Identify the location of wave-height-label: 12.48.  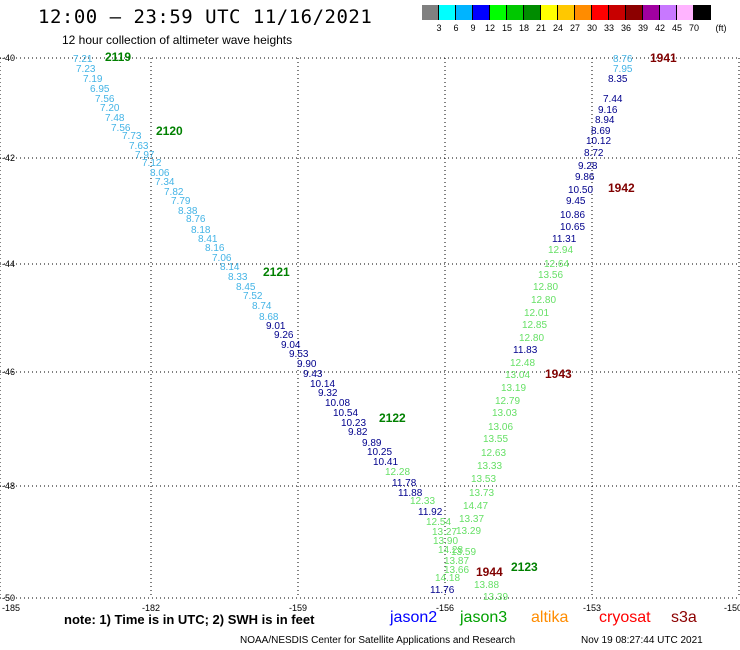
(522, 363).